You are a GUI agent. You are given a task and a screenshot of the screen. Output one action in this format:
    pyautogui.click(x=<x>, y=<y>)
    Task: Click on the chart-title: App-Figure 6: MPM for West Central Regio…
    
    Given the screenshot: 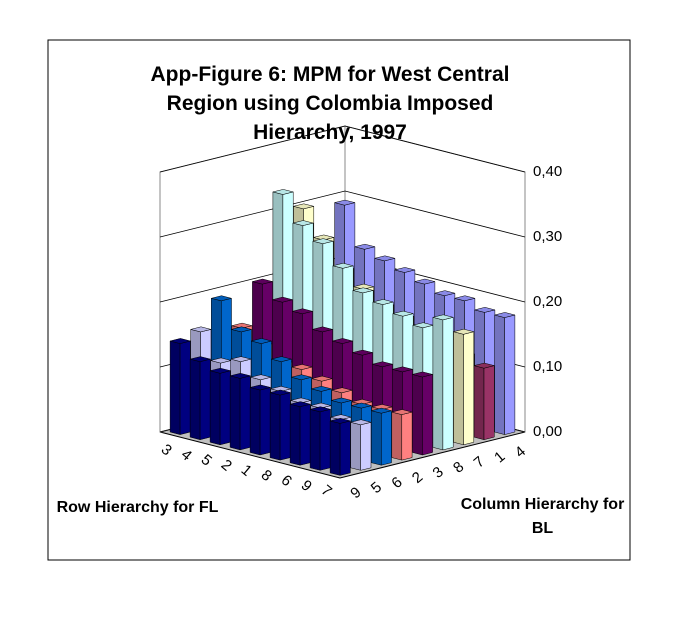 What is the action you would take?
    pyautogui.click(x=330, y=103)
    